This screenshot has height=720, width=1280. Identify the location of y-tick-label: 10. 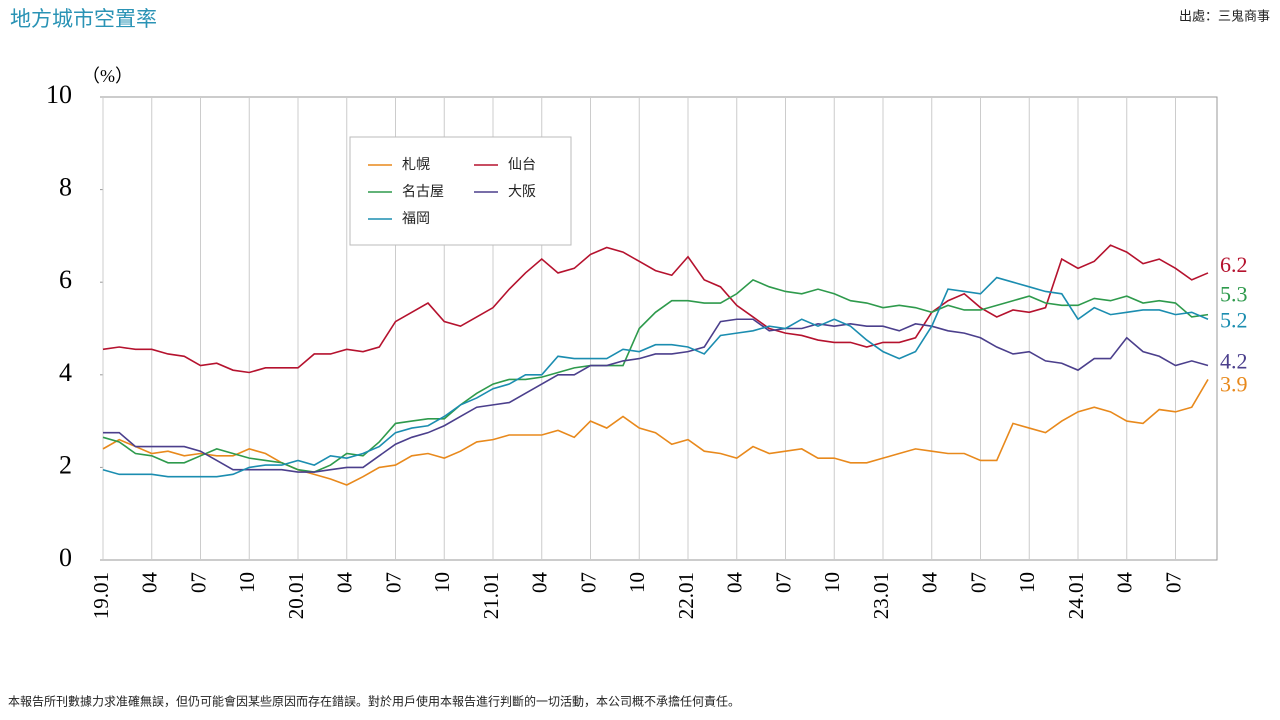
(59, 94).